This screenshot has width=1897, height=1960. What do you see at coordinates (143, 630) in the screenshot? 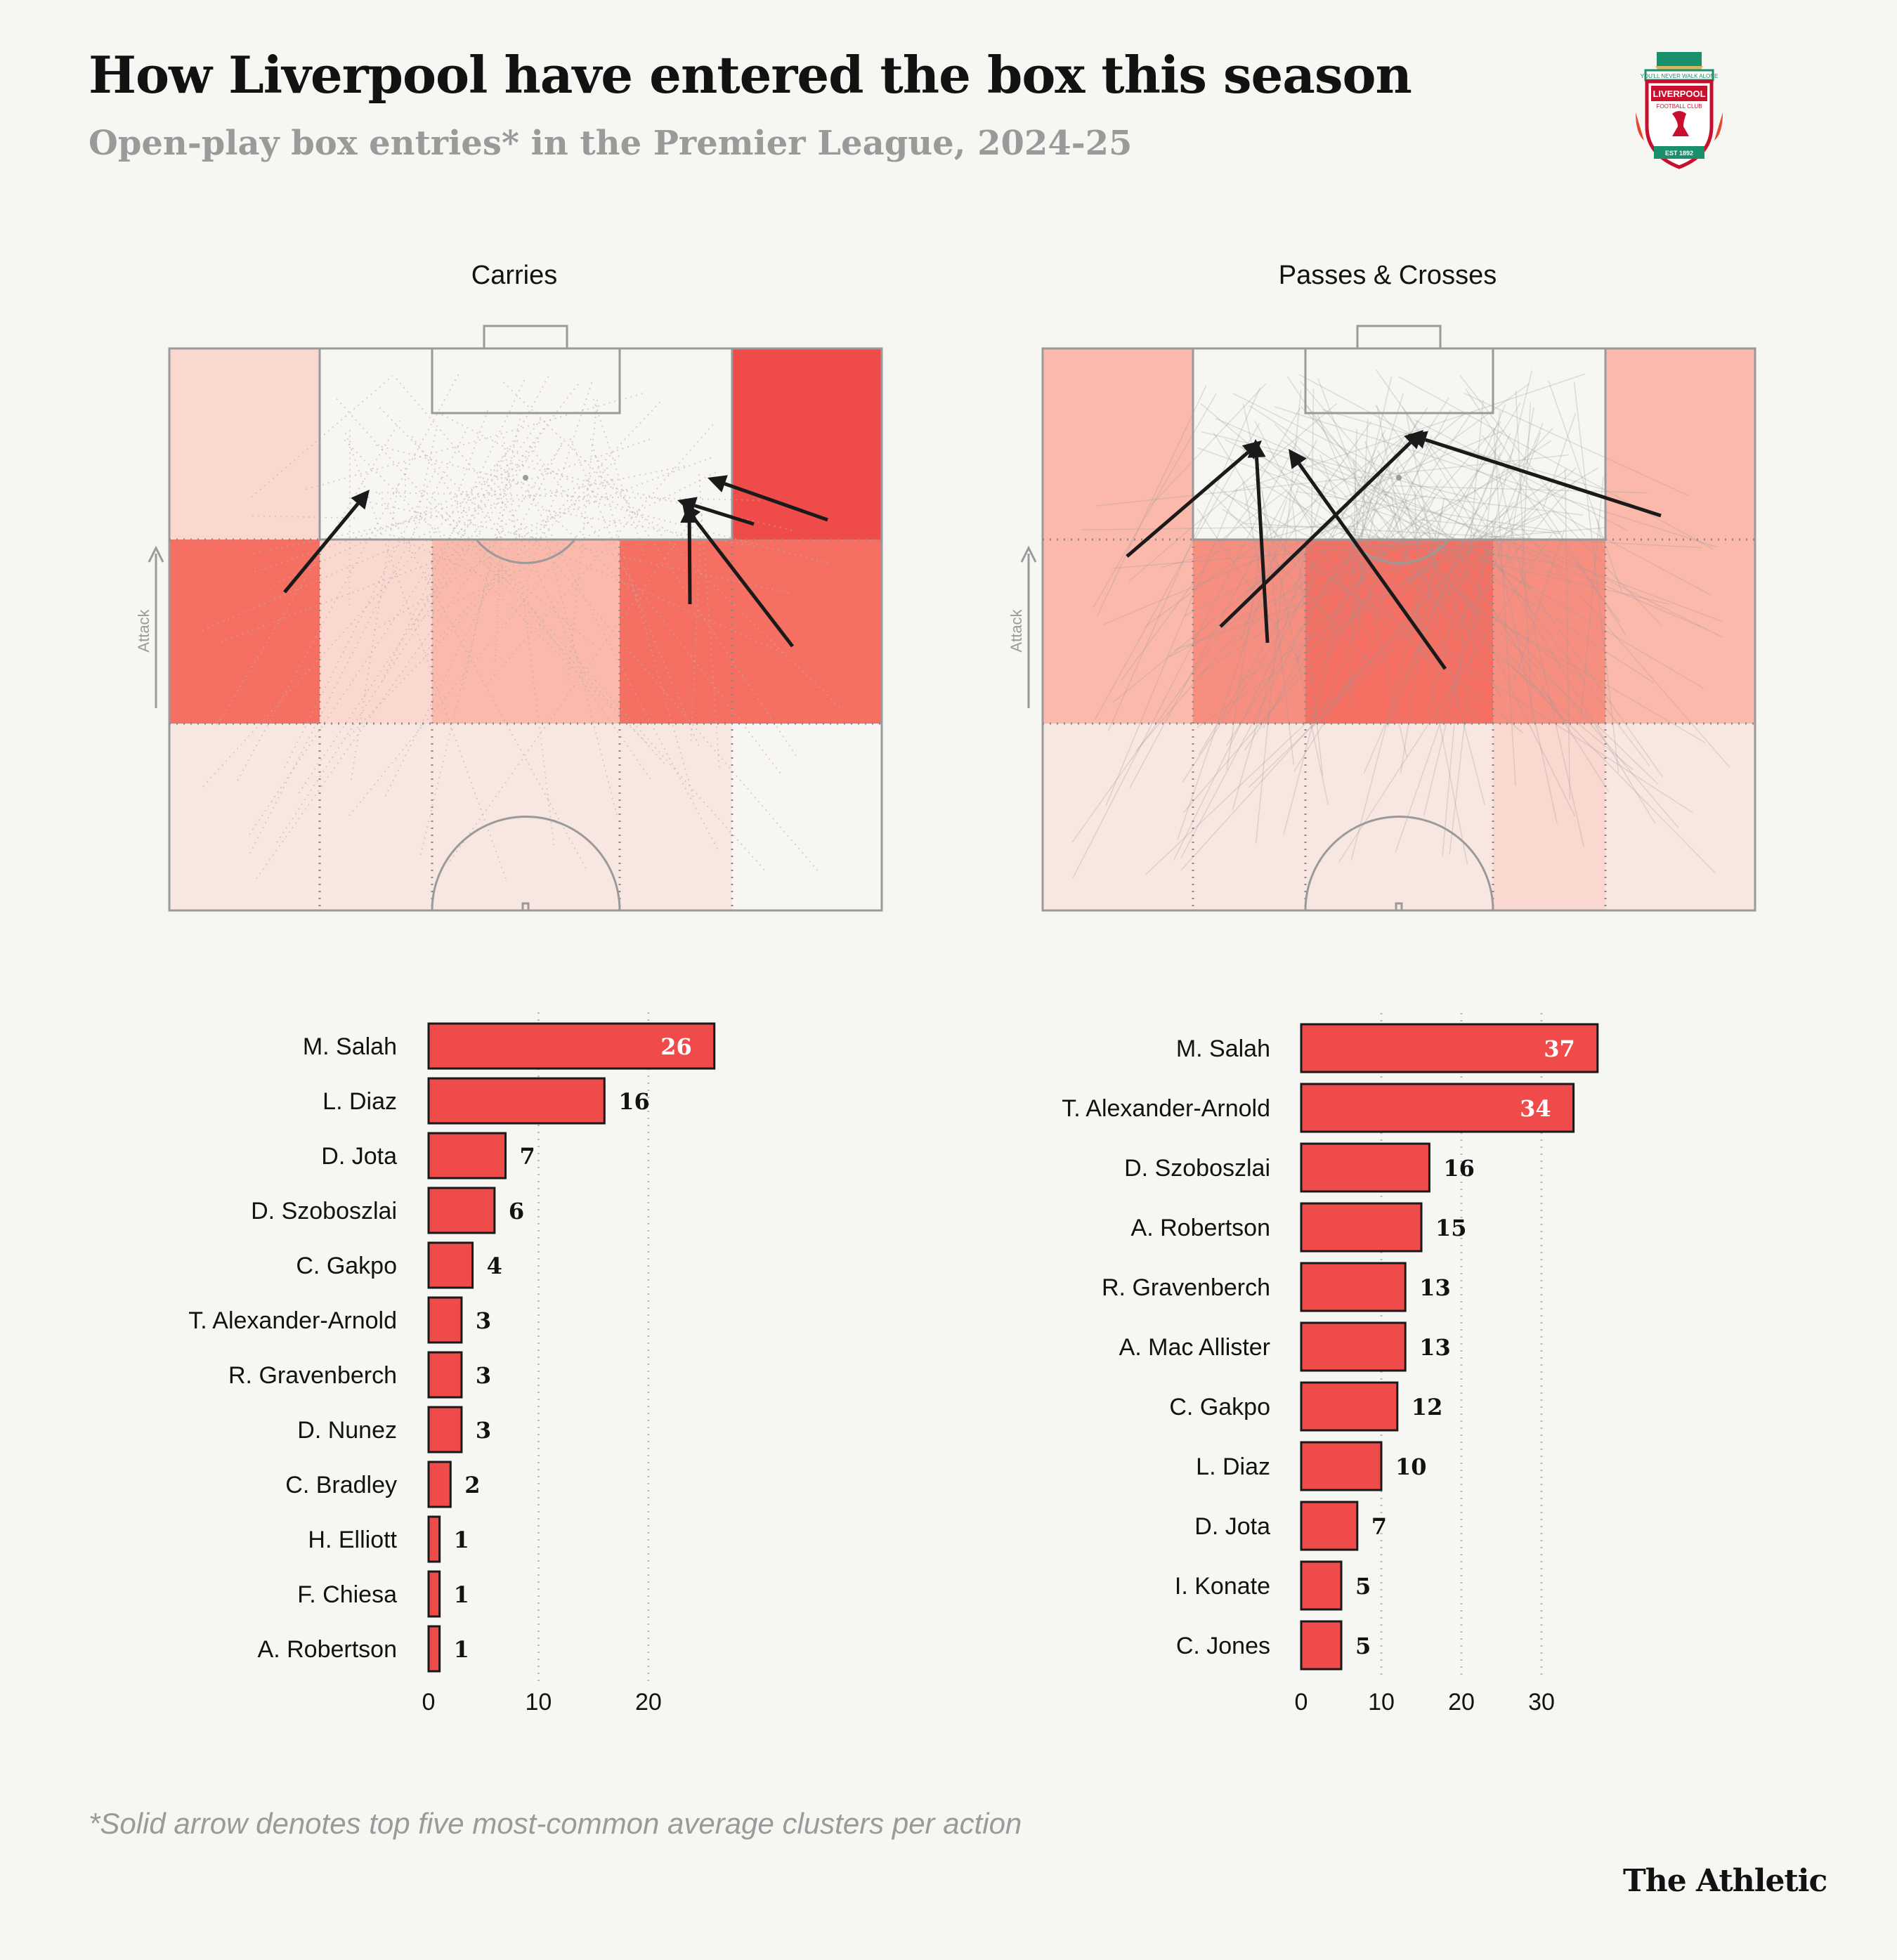
I see `carries-attack-label: Attack` at bounding box center [143, 630].